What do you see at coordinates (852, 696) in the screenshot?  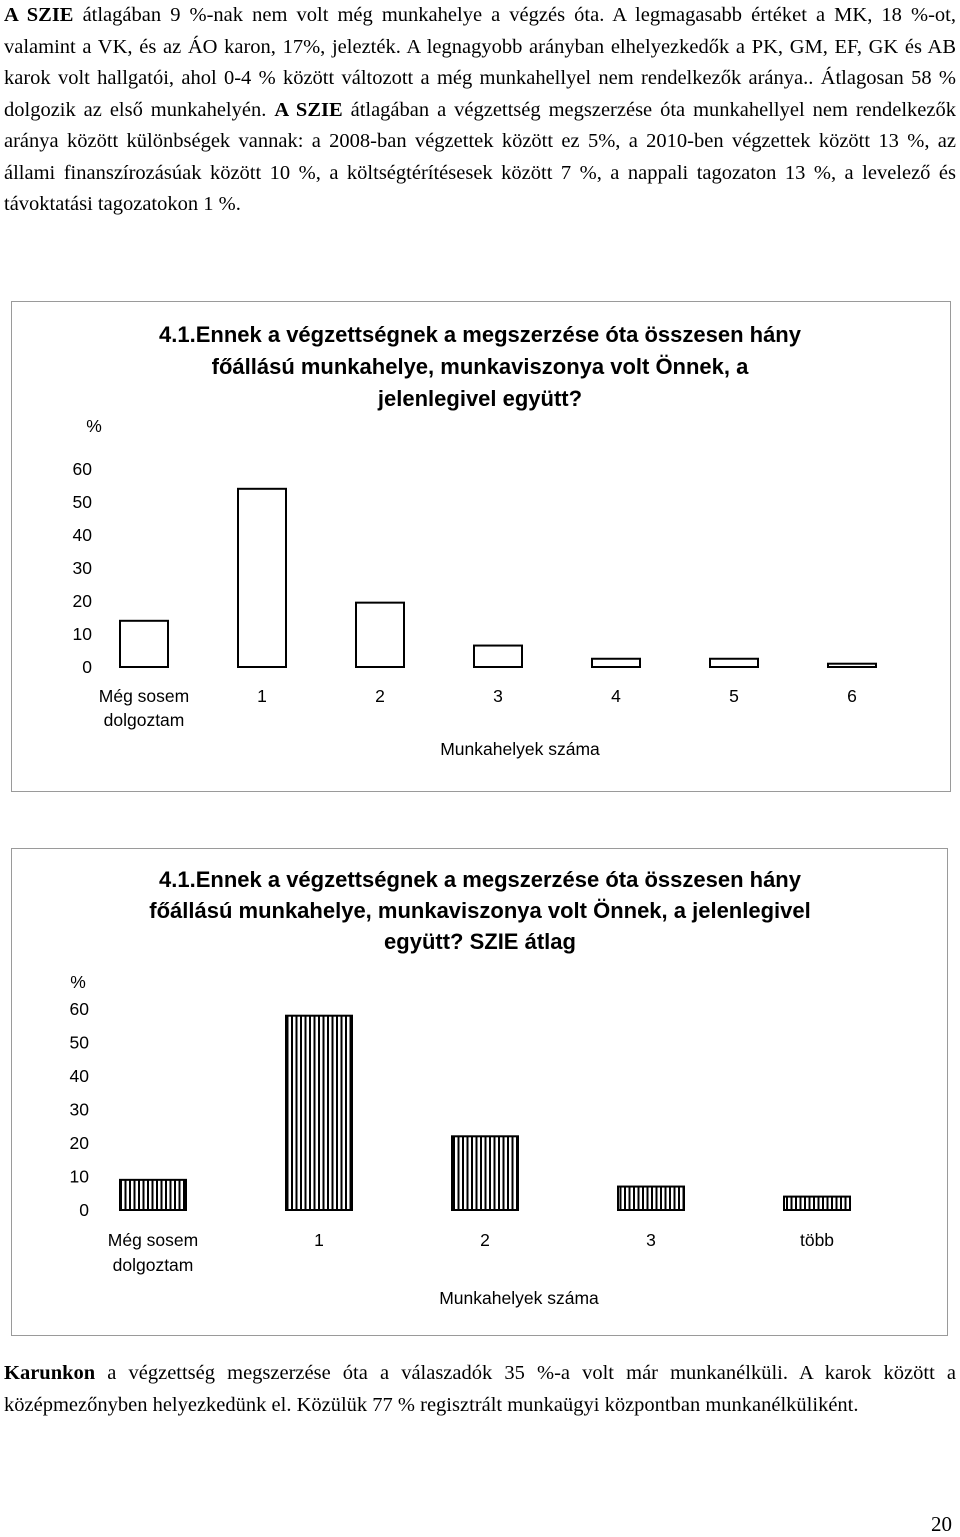 I see `x-tick-label: 6` at bounding box center [852, 696].